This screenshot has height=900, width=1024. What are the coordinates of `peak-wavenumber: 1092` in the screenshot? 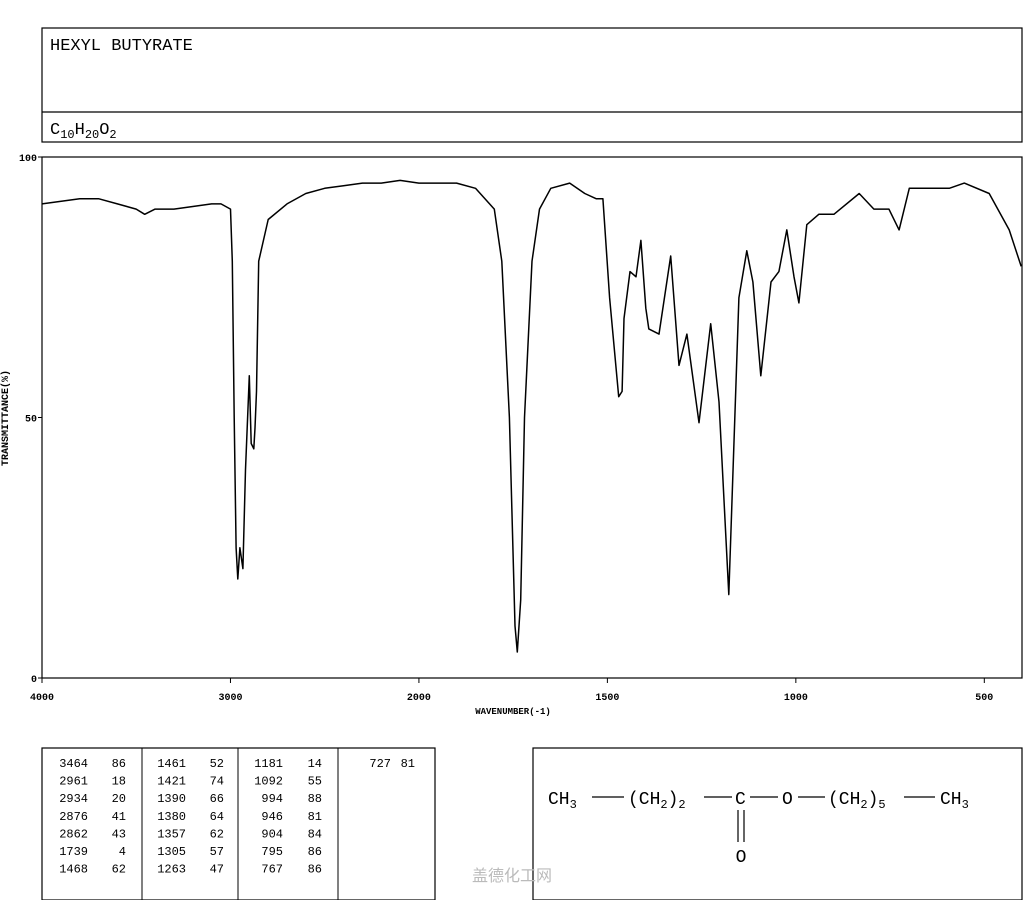 It's located at (268, 782).